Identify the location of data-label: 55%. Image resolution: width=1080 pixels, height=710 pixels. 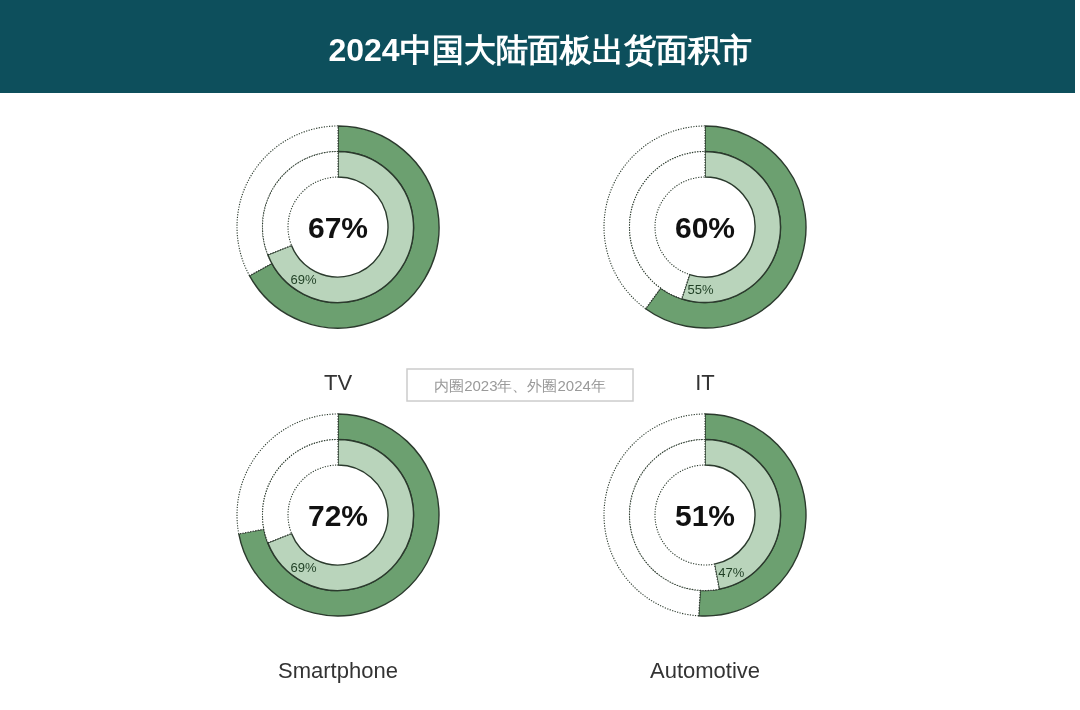
(701, 290).